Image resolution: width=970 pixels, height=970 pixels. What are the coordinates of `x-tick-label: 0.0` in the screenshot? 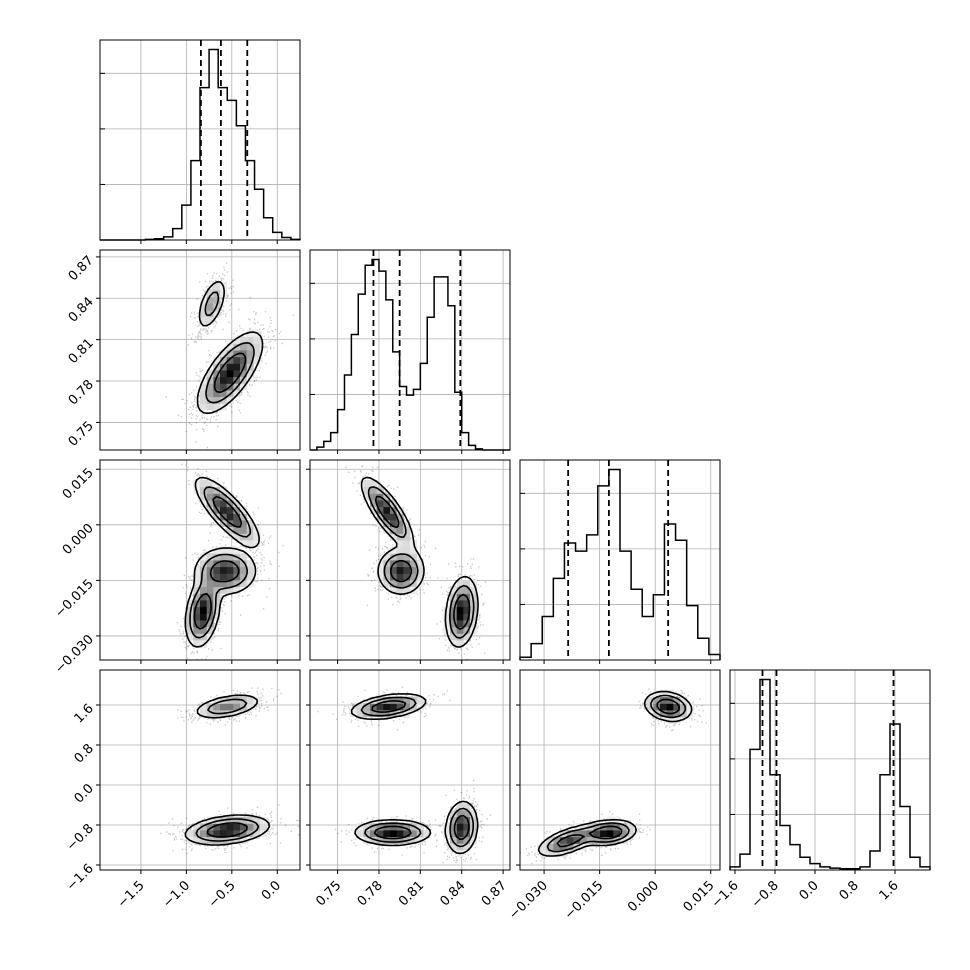 It's located at (809, 890).